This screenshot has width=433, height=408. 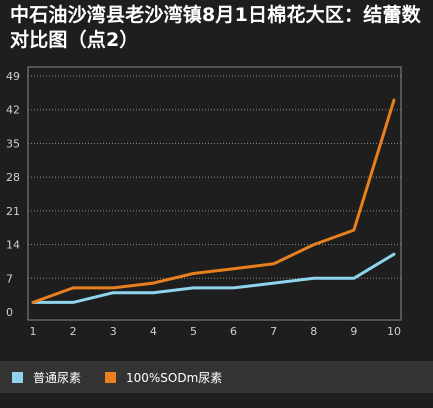 I want to click on legend-item-series-2: 100%SODm尿素, so click(x=163, y=377).